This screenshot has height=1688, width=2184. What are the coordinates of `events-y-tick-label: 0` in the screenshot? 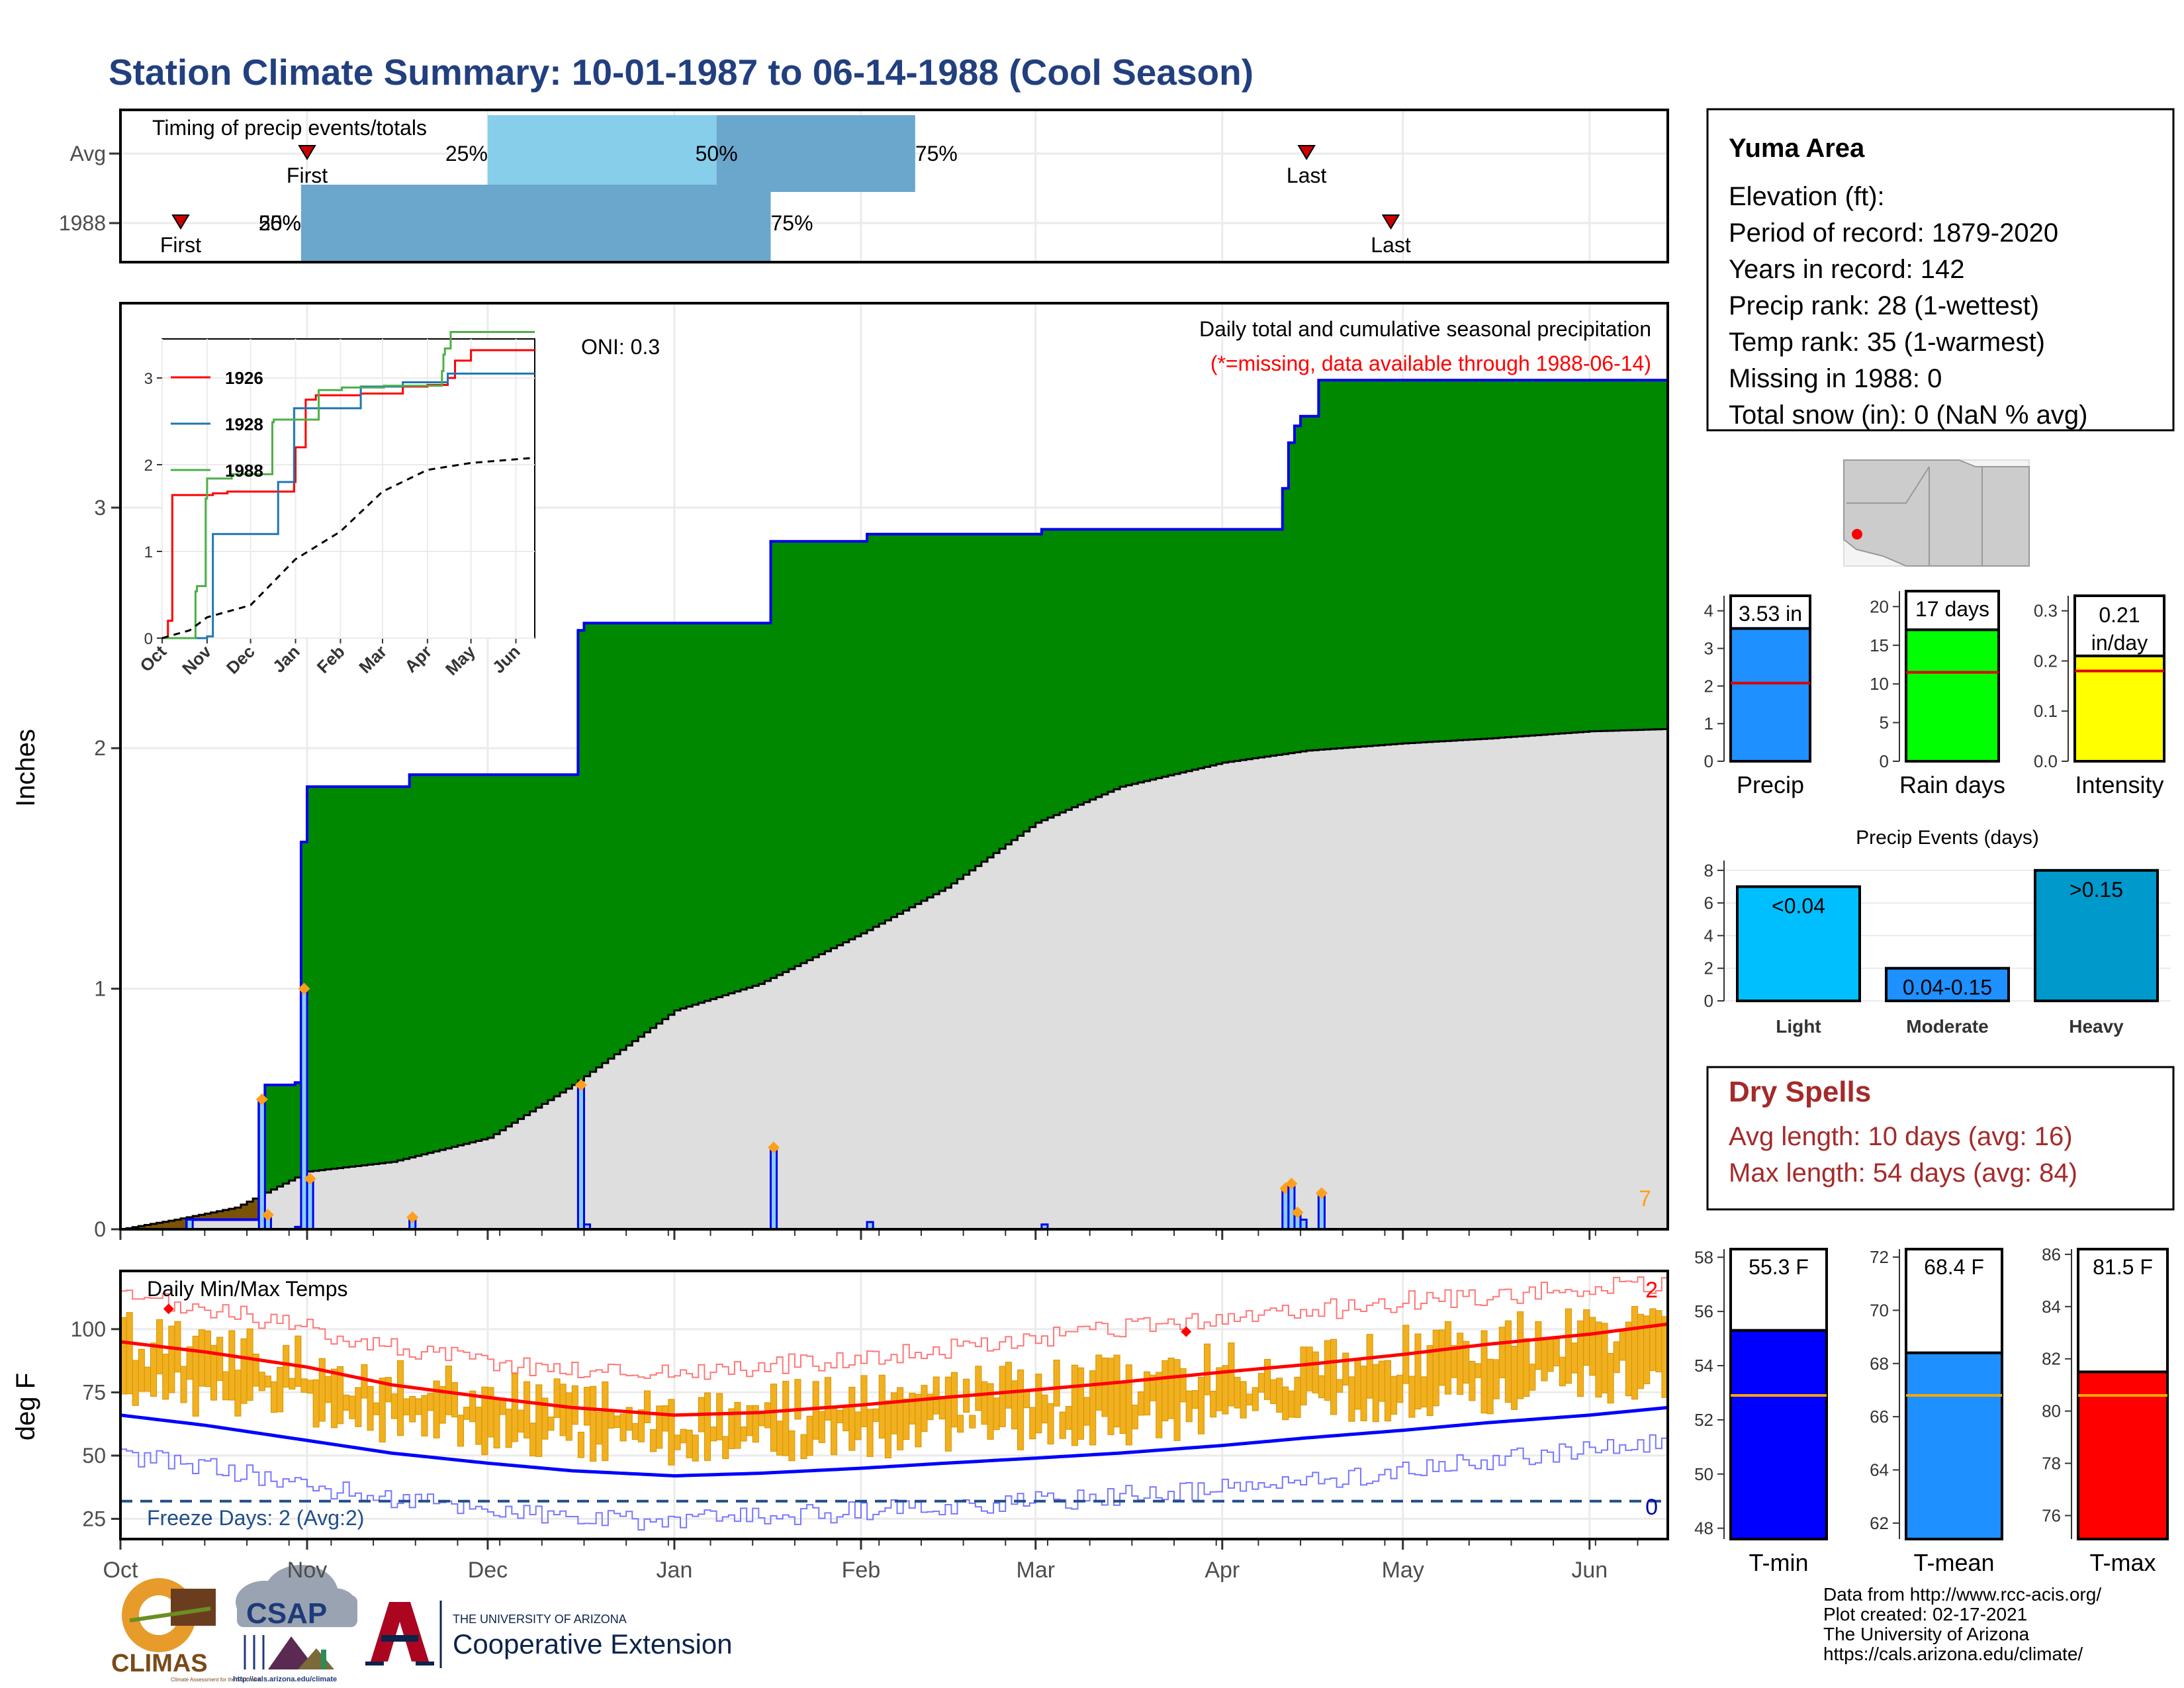 It's located at (1709, 1001).